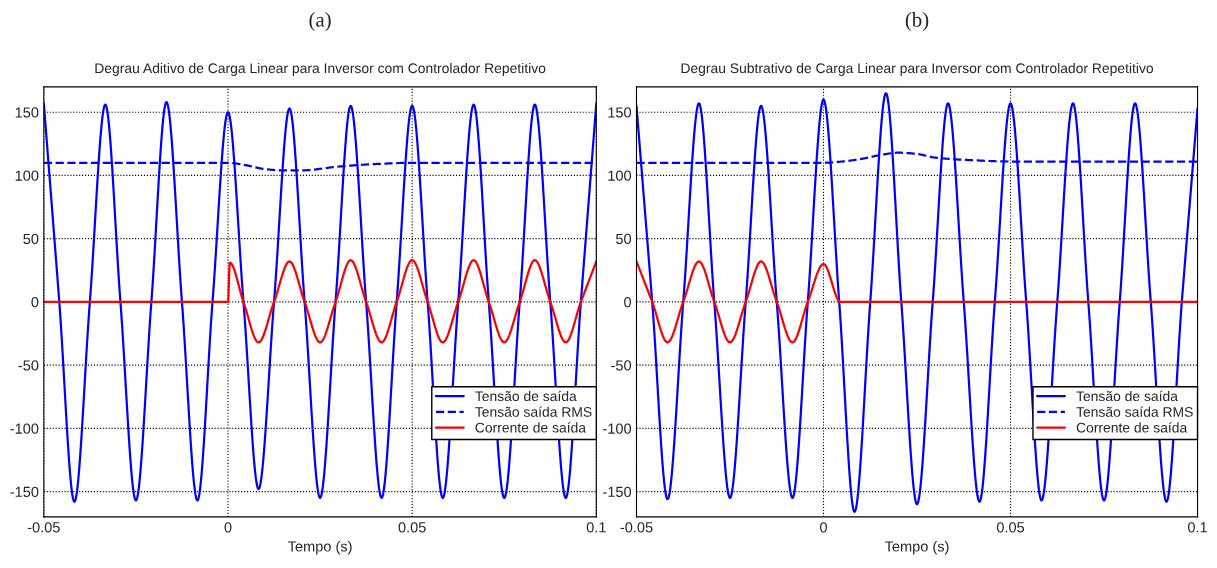 Image resolution: width=1217 pixels, height=568 pixels. What do you see at coordinates (917, 69) in the screenshot?
I see `chart-title: Degrau Subtrativo de Carga Linear para Inversor com Controlador Repetitivo` at bounding box center [917, 69].